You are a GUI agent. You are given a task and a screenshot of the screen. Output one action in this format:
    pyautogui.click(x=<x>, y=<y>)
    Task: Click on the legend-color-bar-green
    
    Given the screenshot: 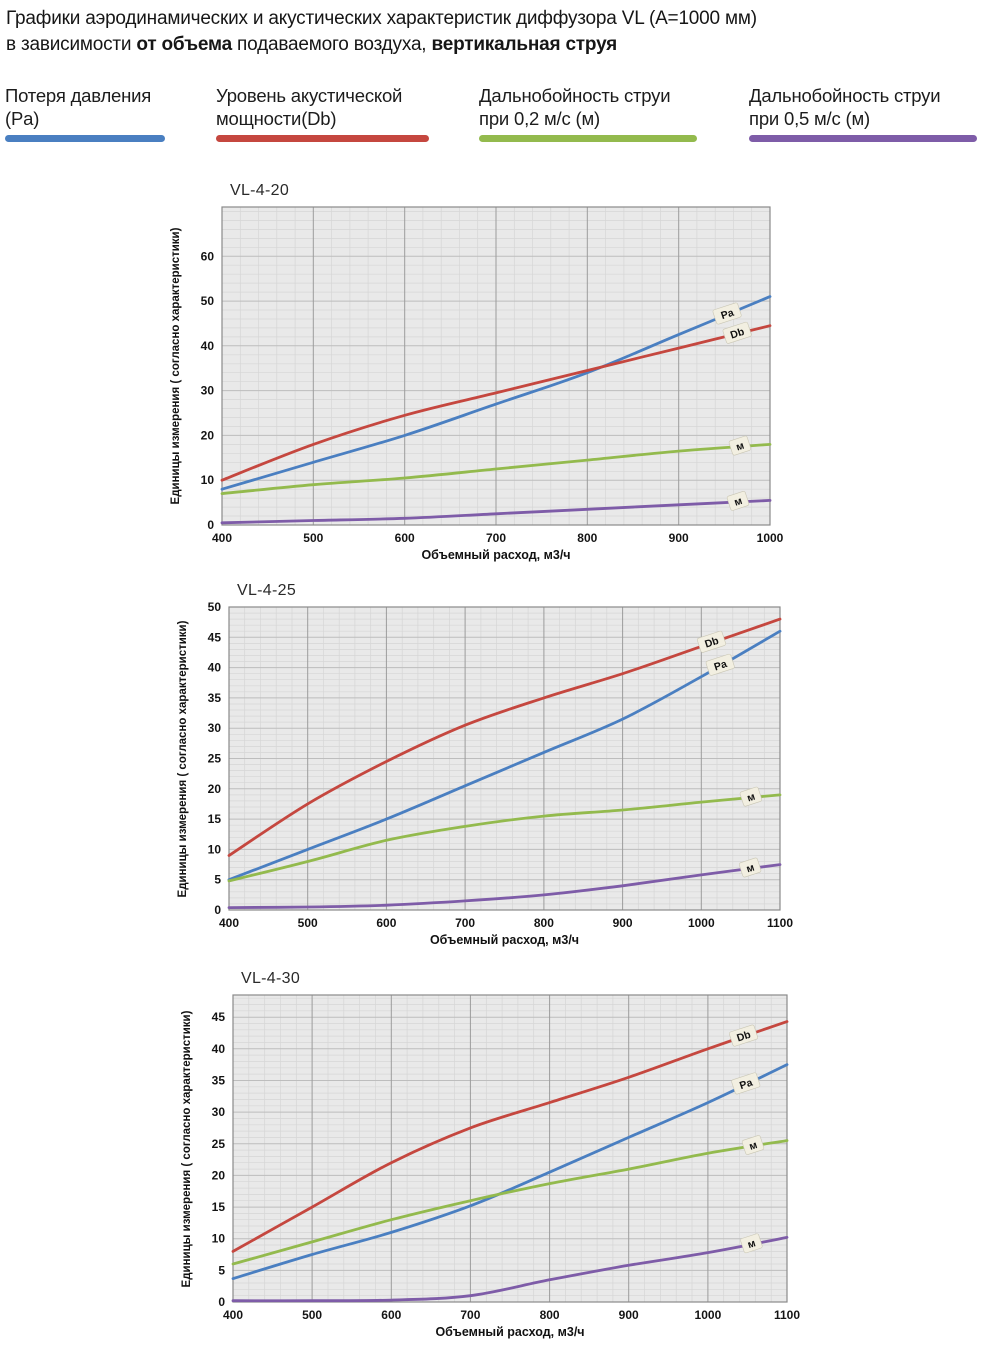 What is the action you would take?
    pyautogui.click(x=588, y=138)
    